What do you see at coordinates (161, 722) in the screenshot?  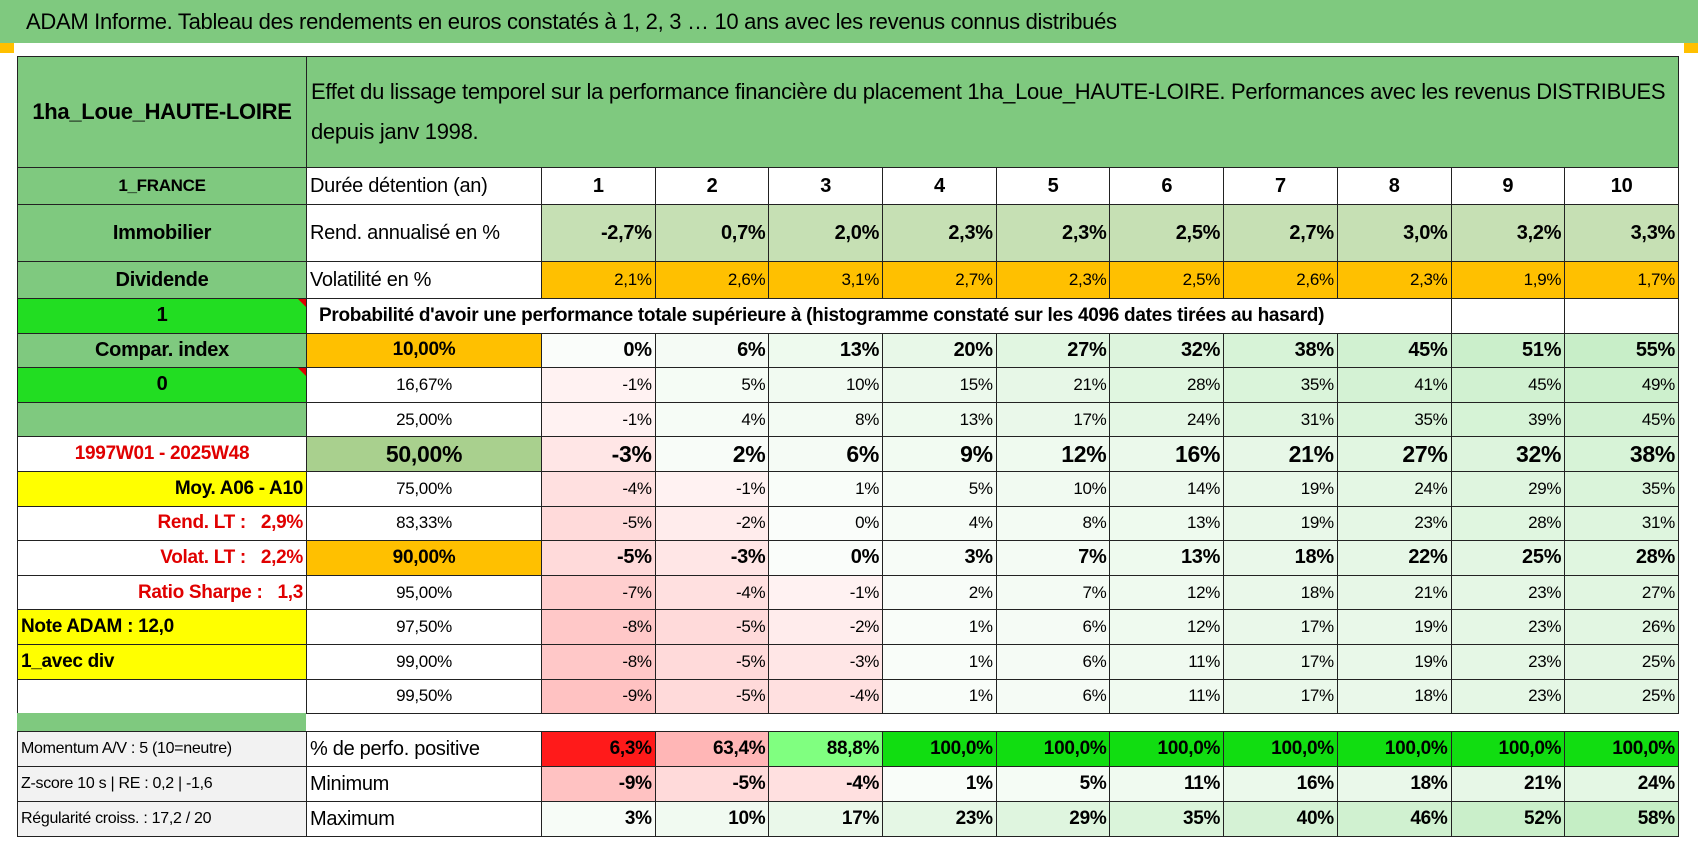 I see `spacer` at bounding box center [161, 722].